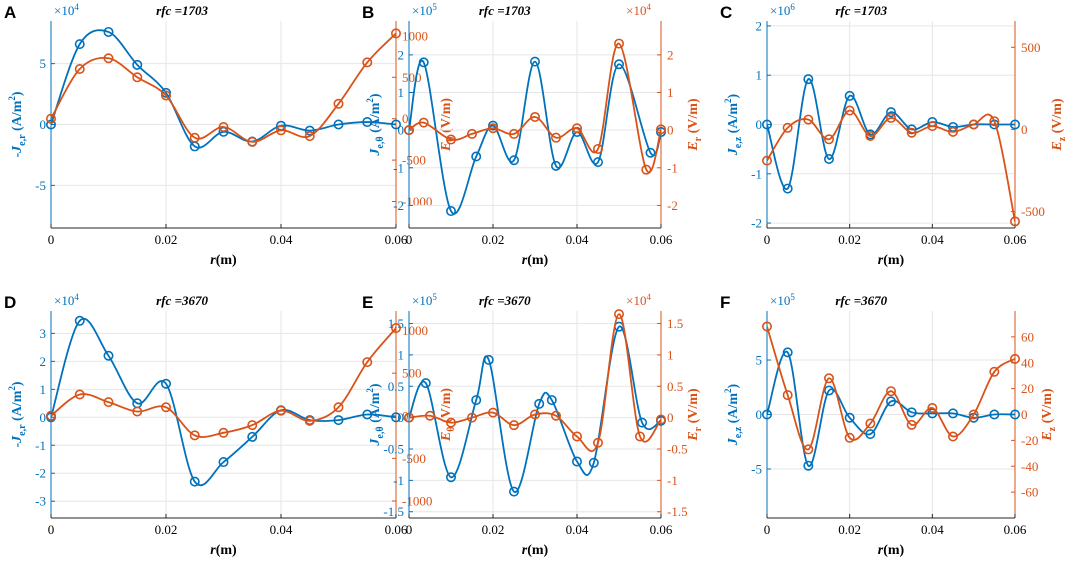 This screenshot has width=1072, height=568. I want to click on multiplier-left: ×10⁵, so click(424, 10).